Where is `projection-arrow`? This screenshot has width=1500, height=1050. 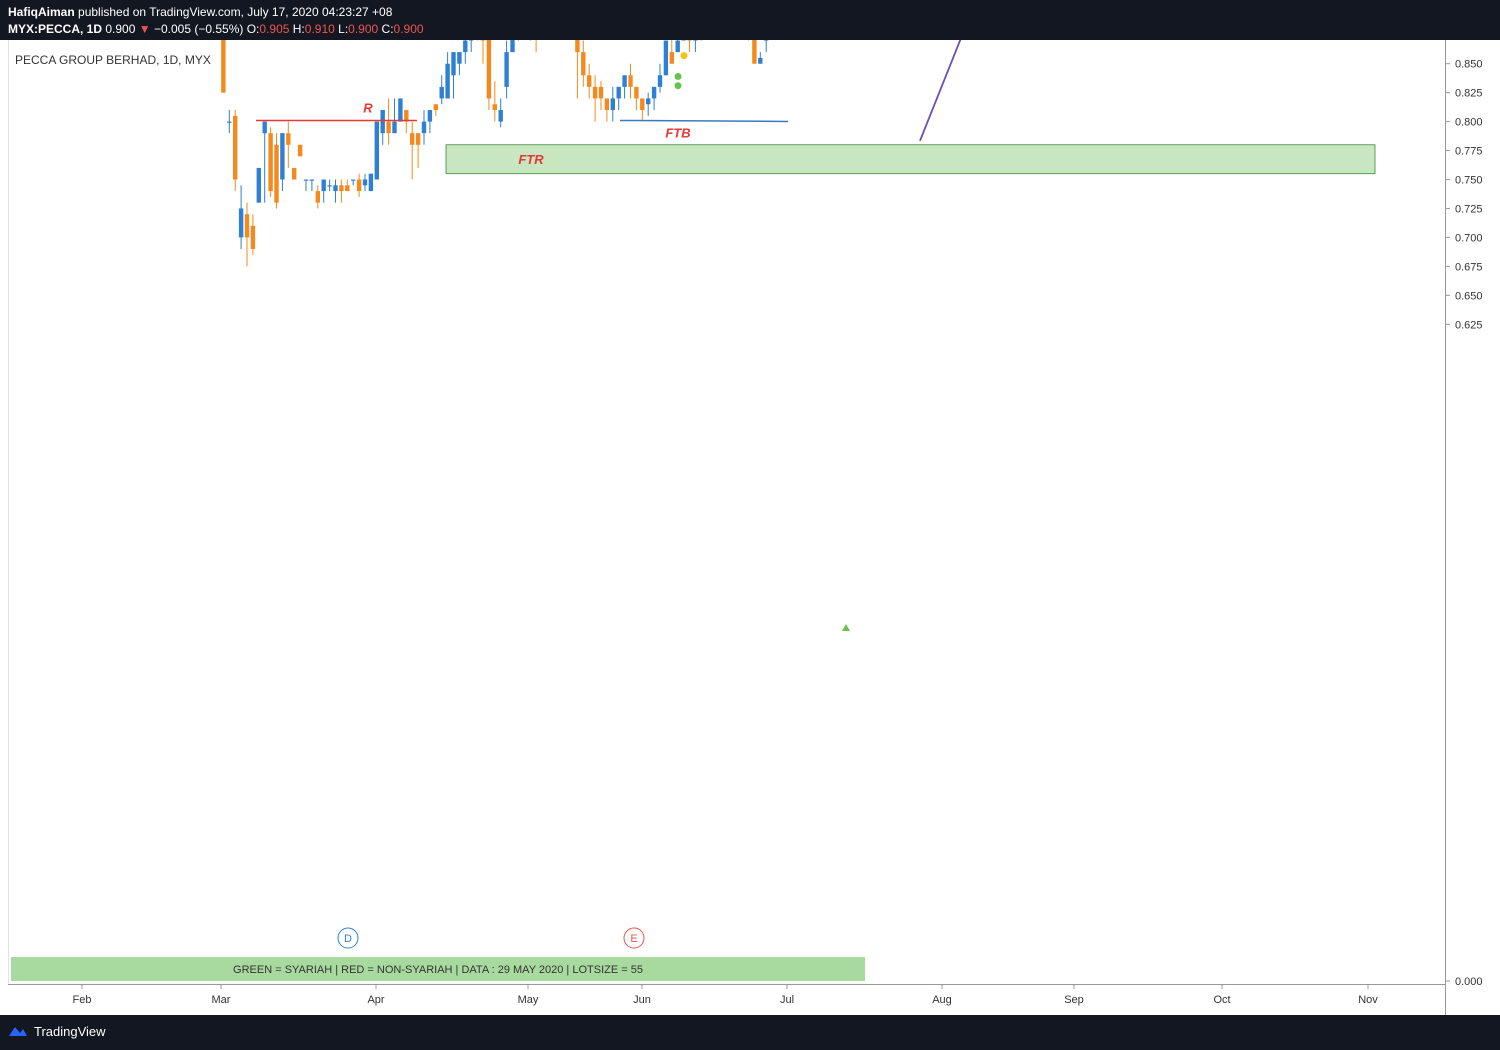
projection-arrow is located at coordinates (940, 91).